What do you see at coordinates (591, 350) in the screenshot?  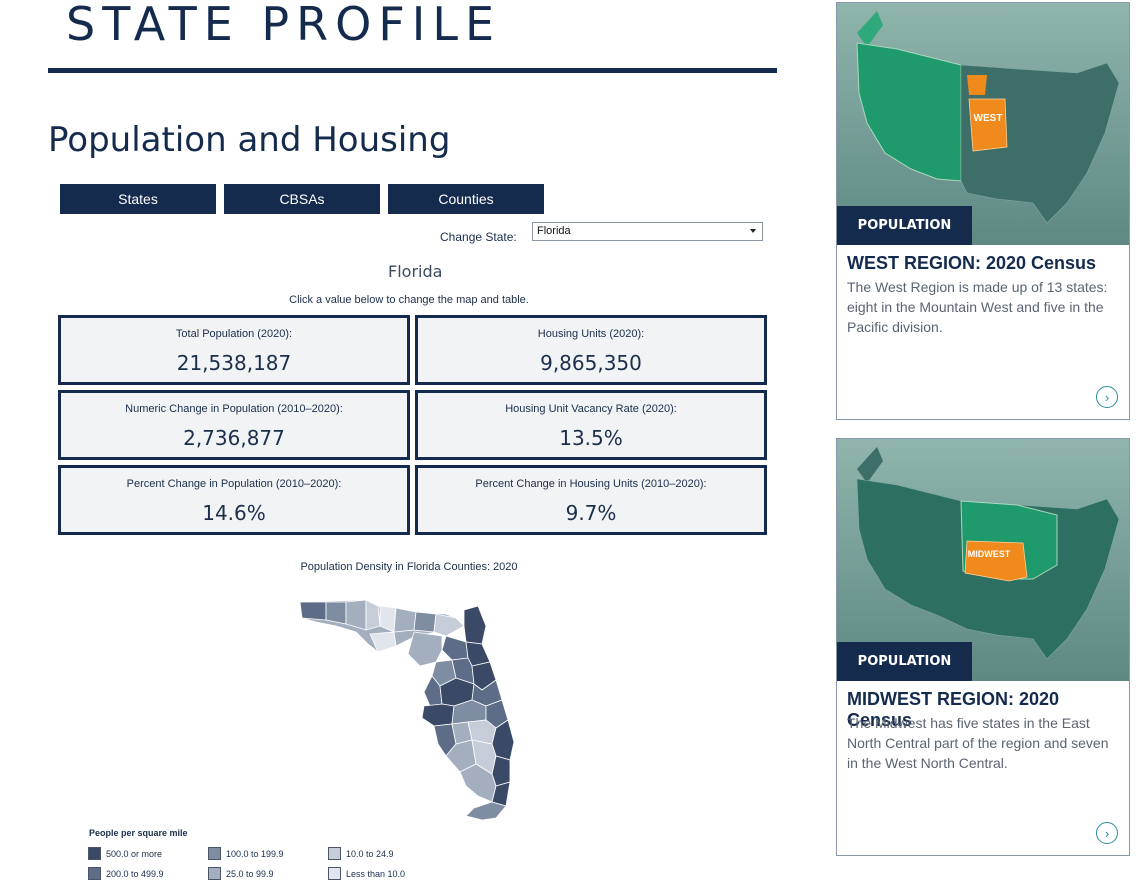 I see `stat-housing-units: Housing Units (2020): 9,865,350` at bounding box center [591, 350].